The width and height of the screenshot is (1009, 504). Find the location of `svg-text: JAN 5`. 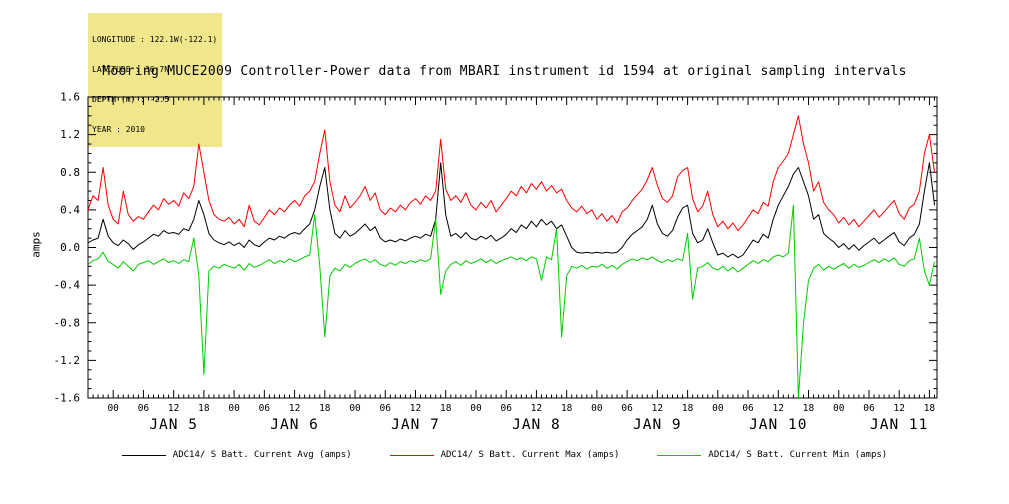

svg-text: JAN 5 is located at coordinates (173, 425).